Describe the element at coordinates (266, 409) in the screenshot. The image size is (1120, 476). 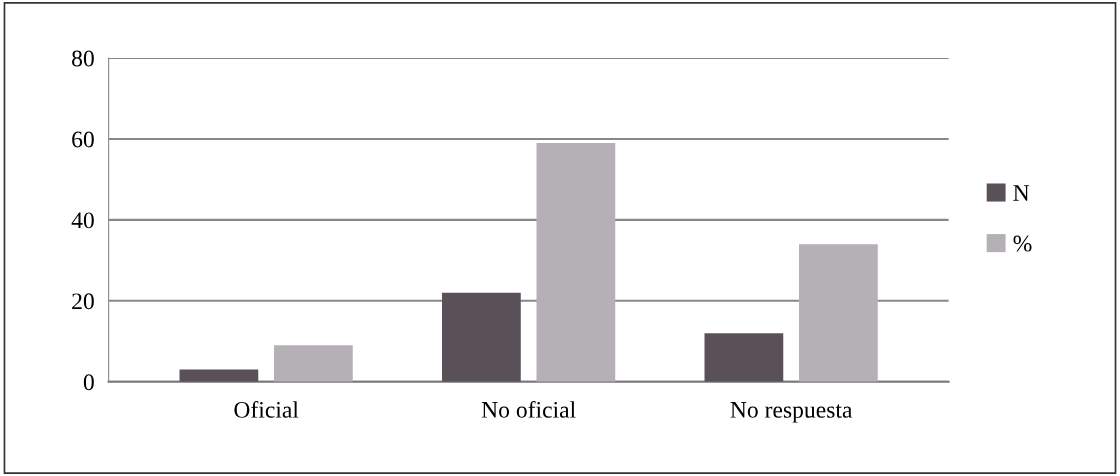
I see `x-tick-label: Oficial` at that location.